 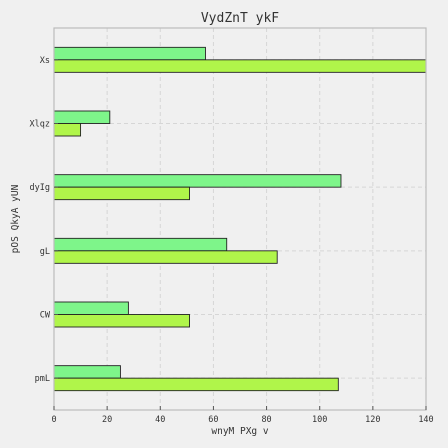 What do you see at coordinates (319, 420) in the screenshot?
I see `x-tick-label: 100` at bounding box center [319, 420].